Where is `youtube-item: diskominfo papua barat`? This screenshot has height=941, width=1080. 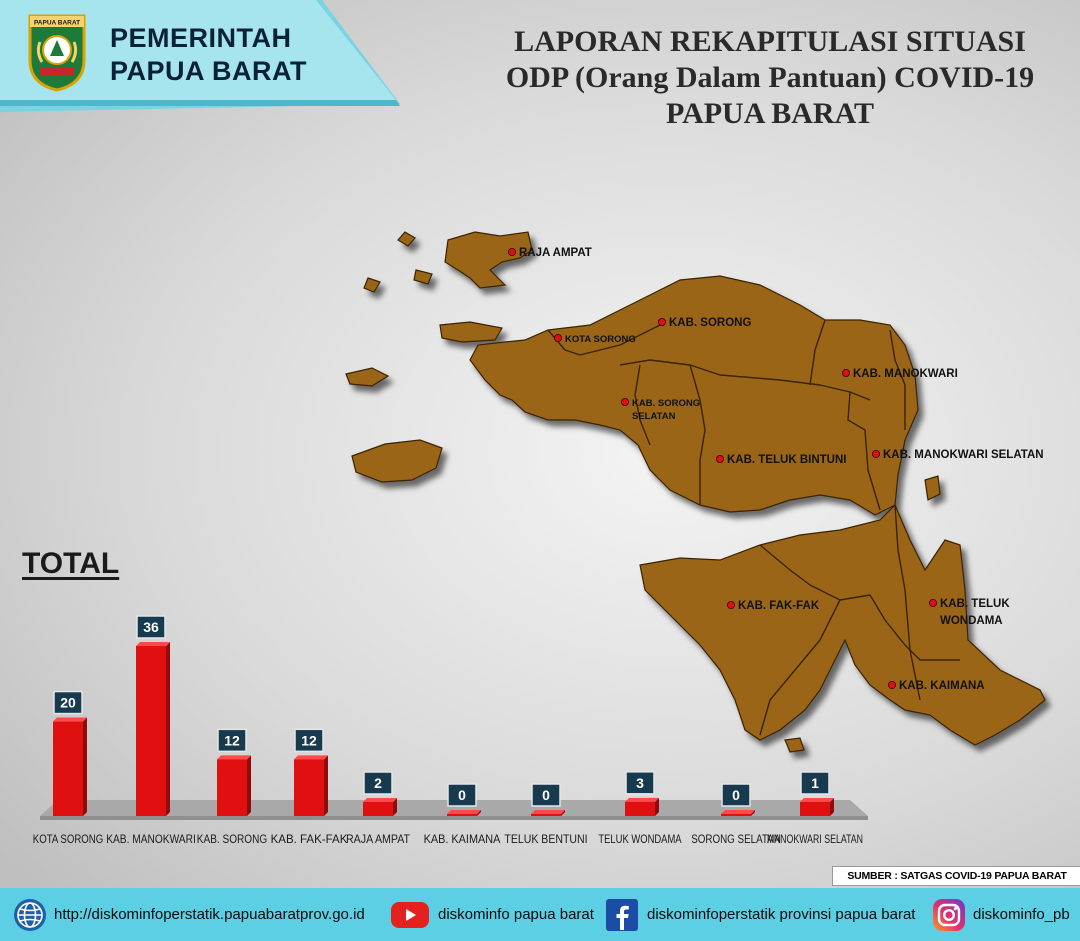 youtube-item: diskominfo papua barat is located at coordinates (492, 914).